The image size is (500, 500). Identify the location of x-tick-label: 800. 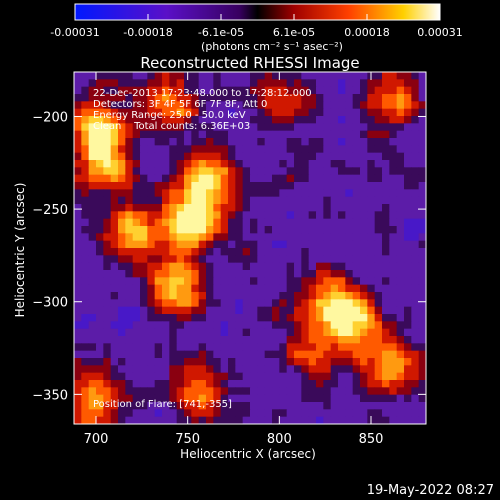
(279, 439).